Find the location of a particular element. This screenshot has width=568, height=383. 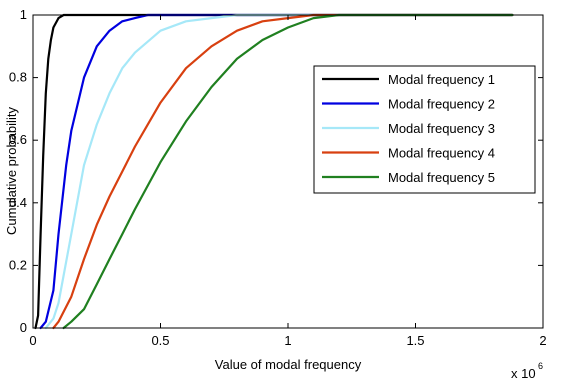

x-tick-label: 0 is located at coordinates (32, 340).